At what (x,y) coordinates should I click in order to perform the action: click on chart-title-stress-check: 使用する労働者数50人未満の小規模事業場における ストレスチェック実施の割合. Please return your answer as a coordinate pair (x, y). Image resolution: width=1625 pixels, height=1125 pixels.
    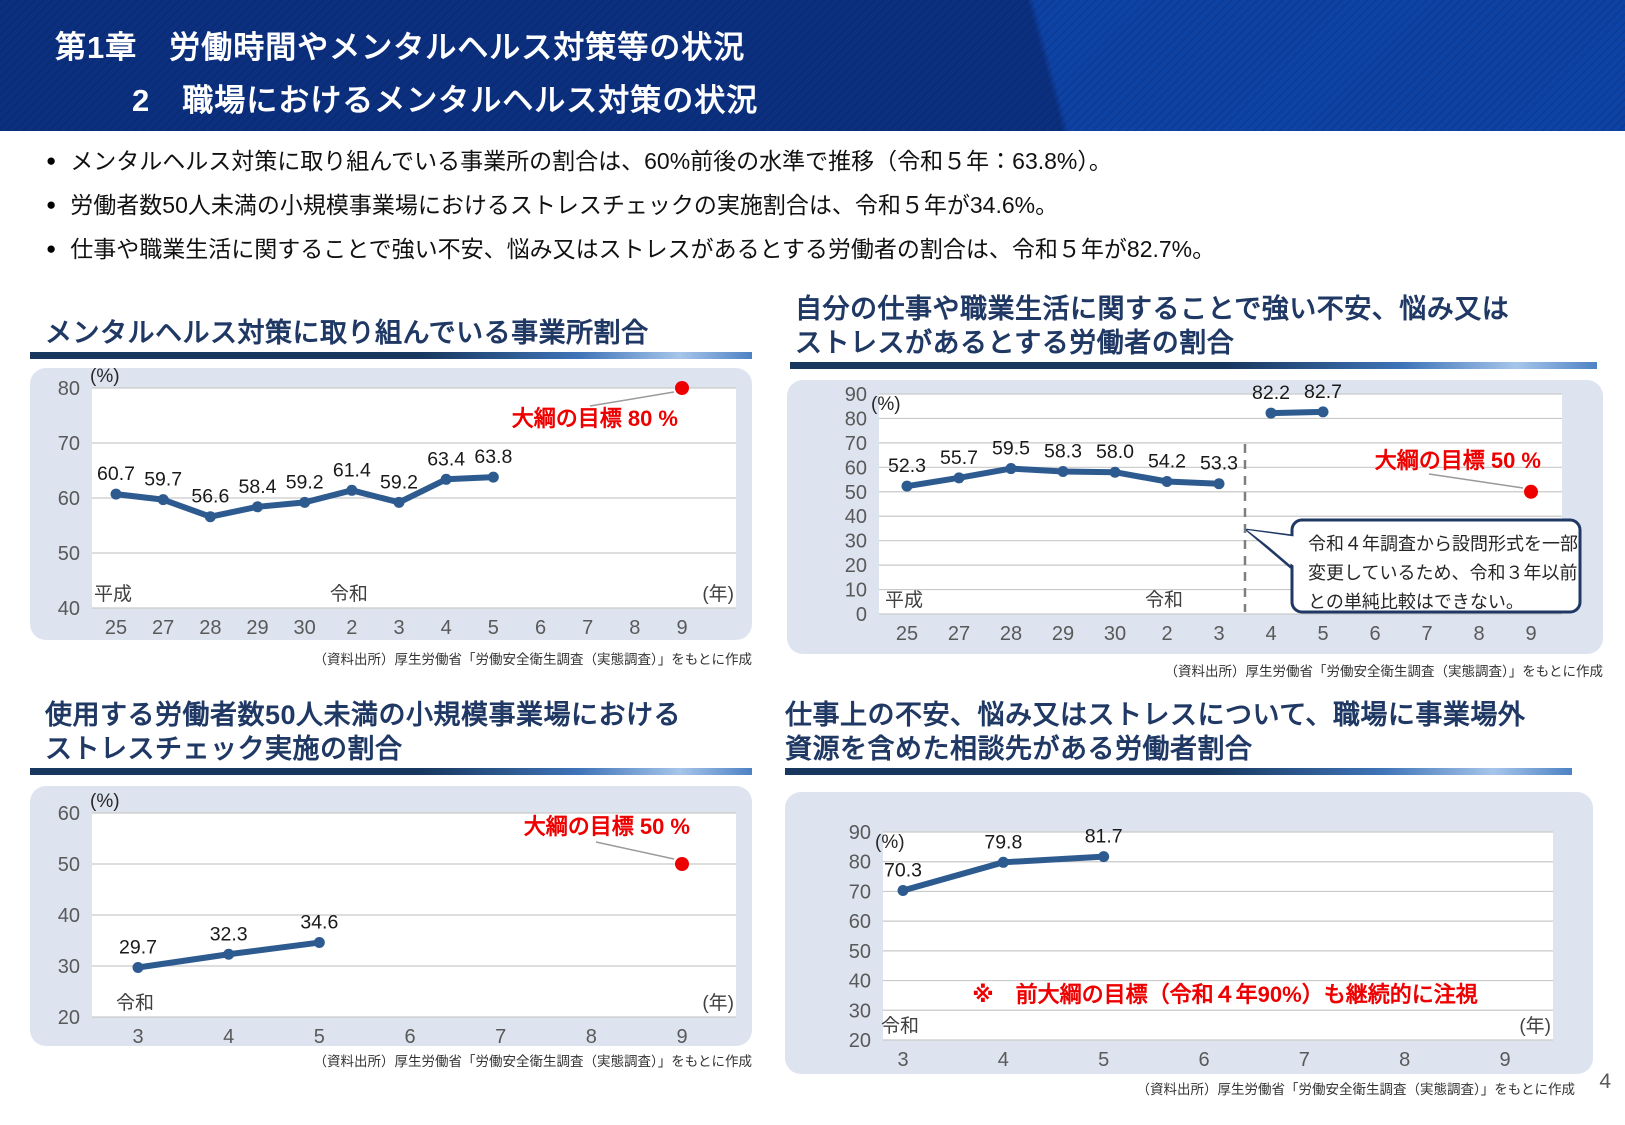
    Looking at the image, I should click on (400, 727).